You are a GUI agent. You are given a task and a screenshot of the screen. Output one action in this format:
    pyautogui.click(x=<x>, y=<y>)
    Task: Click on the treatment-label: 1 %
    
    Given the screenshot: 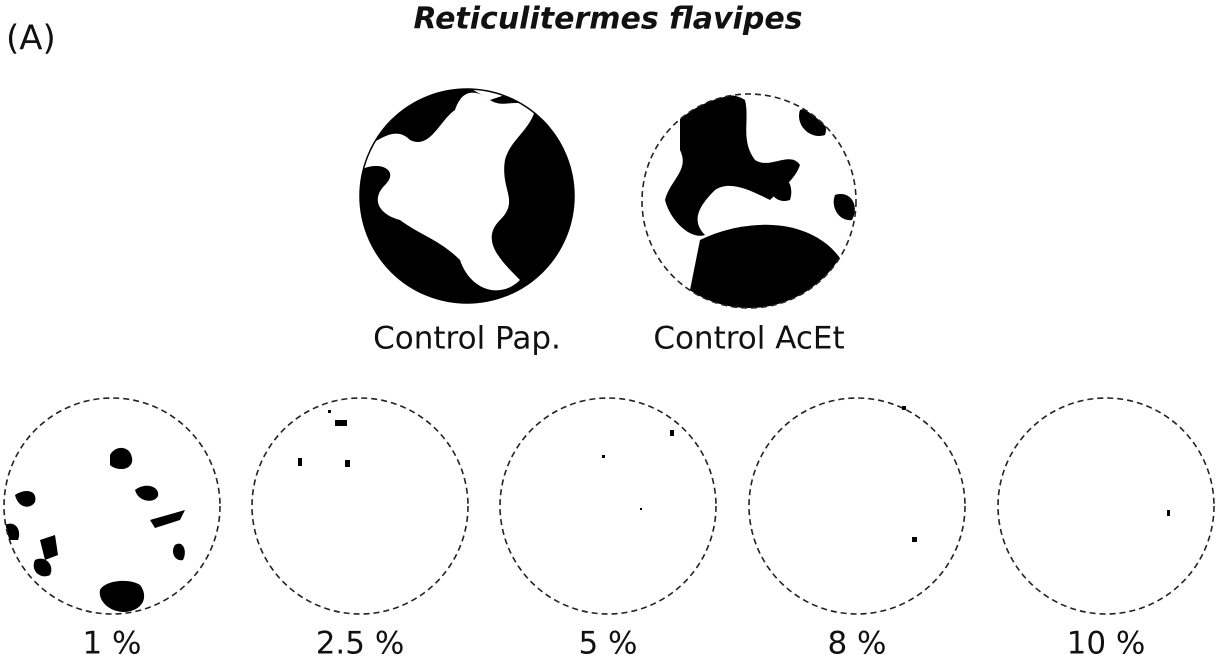 What is the action you would take?
    pyautogui.click(x=111, y=644)
    